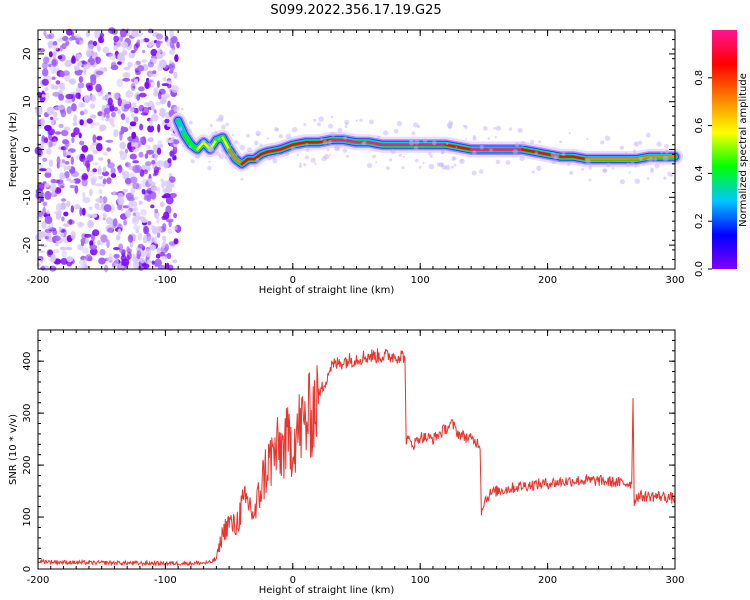  What do you see at coordinates (27, 413) in the screenshot?
I see `bottom-ytick-label: 300` at bounding box center [27, 413].